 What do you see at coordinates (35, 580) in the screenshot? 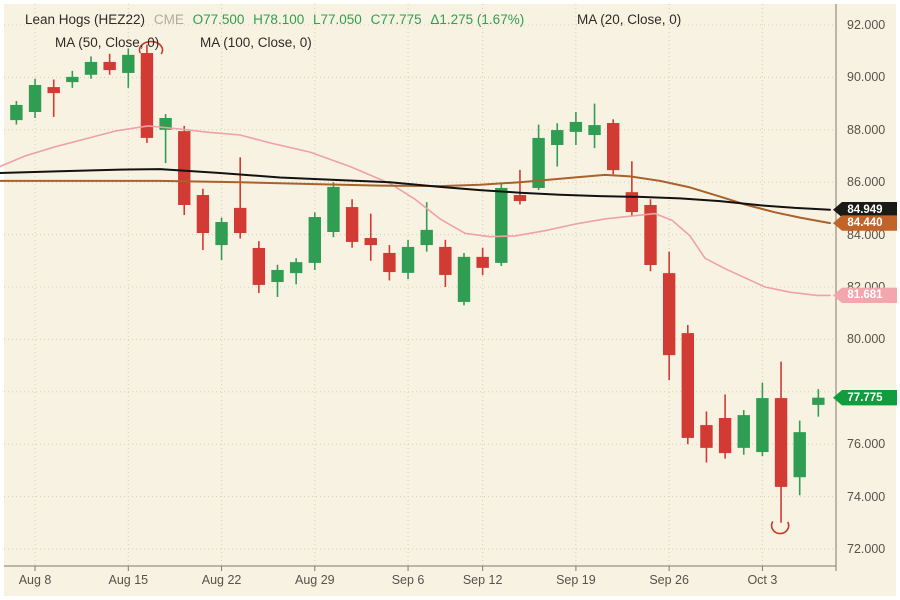
I see `time-axis-label: Aug 8` at bounding box center [35, 580].